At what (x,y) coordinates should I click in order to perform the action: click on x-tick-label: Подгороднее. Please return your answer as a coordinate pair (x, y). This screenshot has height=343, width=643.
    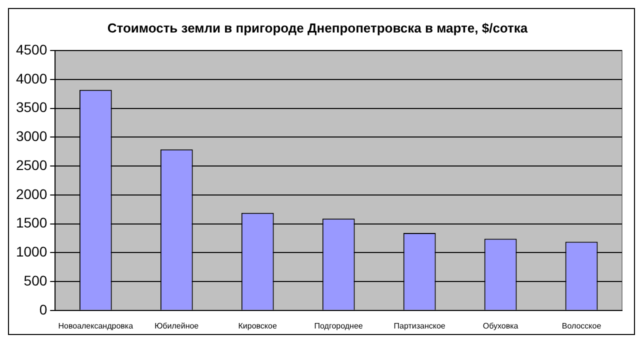
    Looking at the image, I should click on (339, 325).